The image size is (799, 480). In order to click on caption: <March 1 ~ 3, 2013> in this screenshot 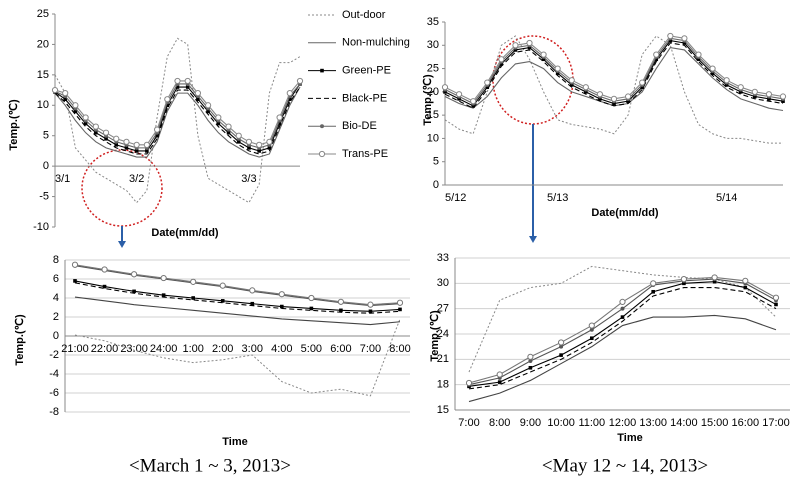, I will do `click(210, 465)`.